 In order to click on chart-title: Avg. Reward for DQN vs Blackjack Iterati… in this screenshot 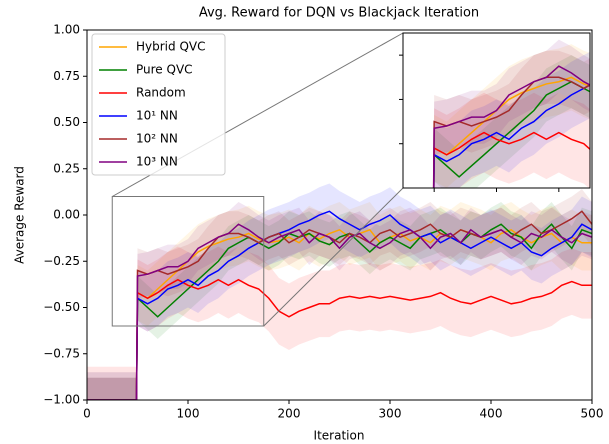, I will do `click(339, 13)`.